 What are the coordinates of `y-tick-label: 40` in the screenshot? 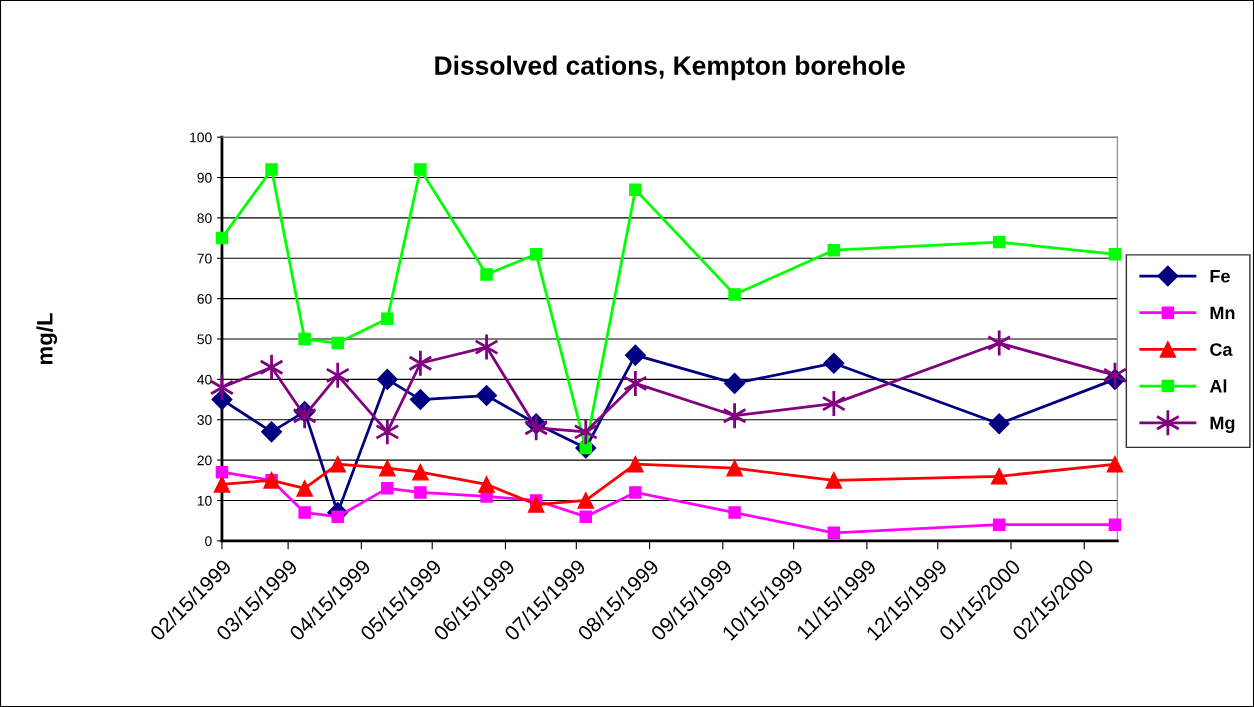 It's located at (204, 379).